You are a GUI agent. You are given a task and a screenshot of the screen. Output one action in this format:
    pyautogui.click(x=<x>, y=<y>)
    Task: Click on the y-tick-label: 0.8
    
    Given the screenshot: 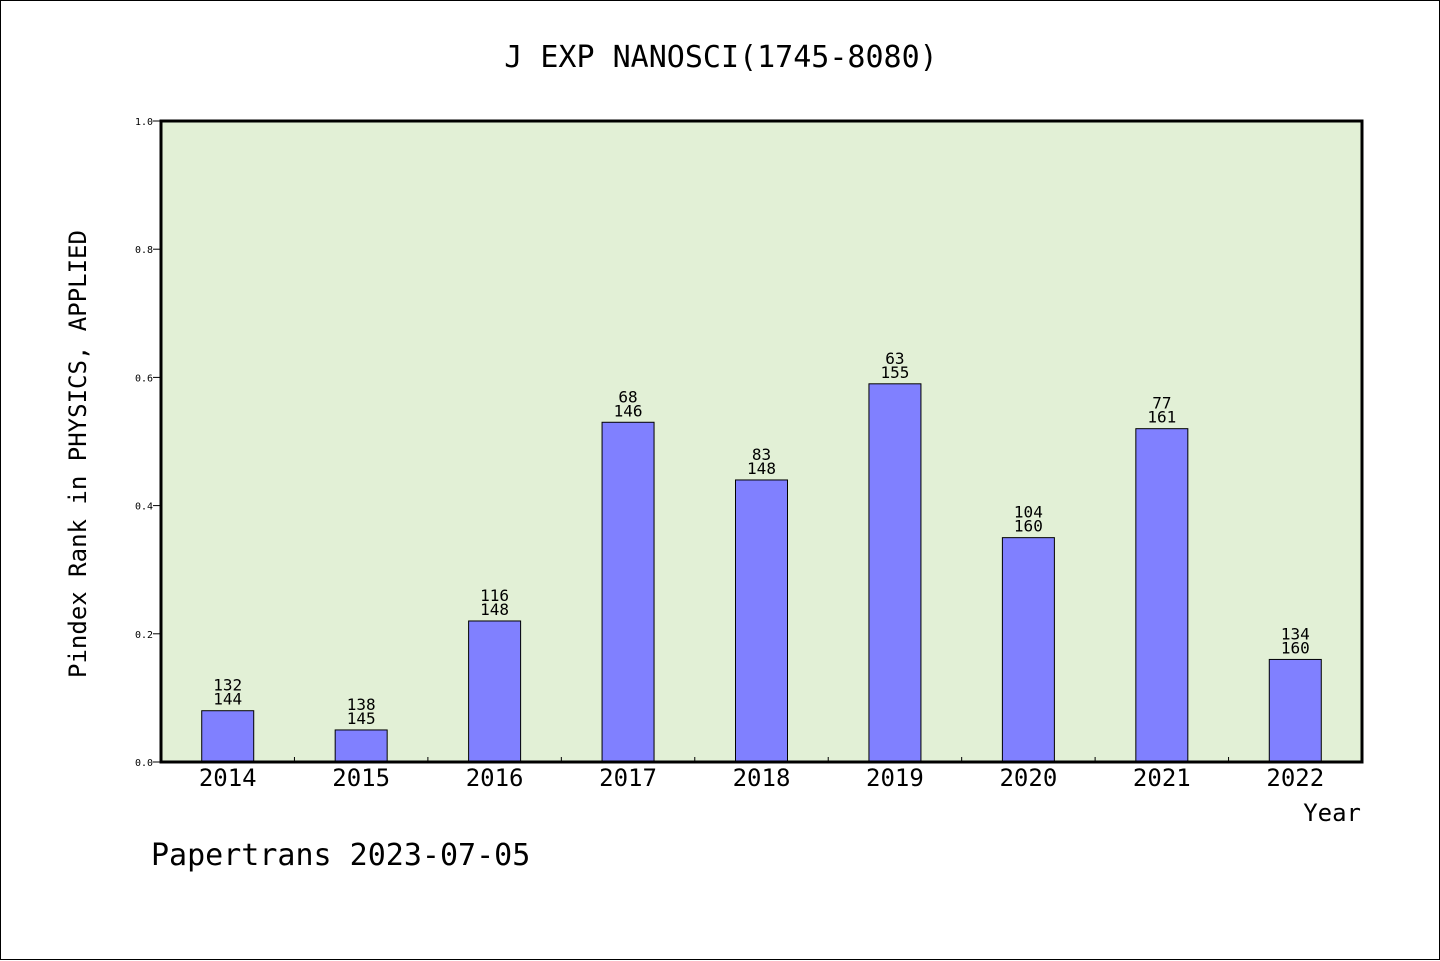 What is the action you would take?
    pyautogui.click(x=144, y=250)
    